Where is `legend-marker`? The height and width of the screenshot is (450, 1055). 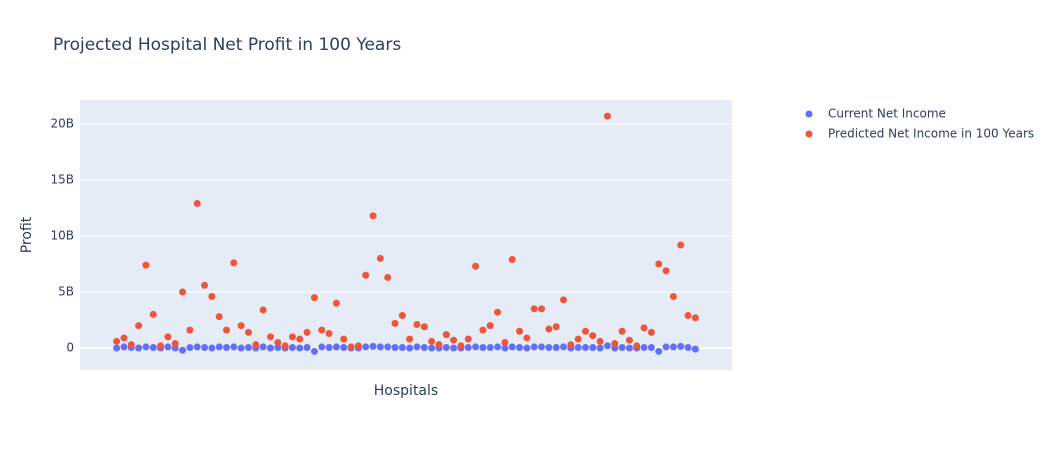
legend-marker is located at coordinates (809, 114).